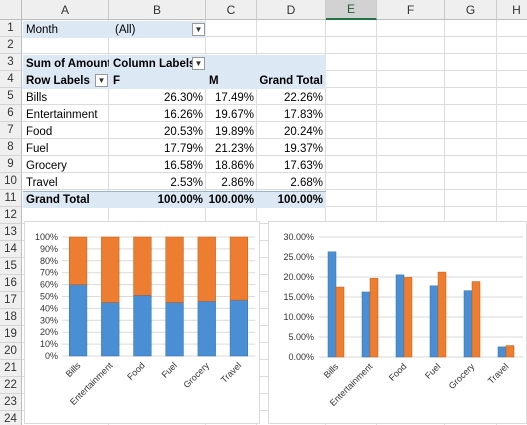 The height and width of the screenshot is (425, 527). I want to click on x-tick-label: Grocery, so click(196, 375).